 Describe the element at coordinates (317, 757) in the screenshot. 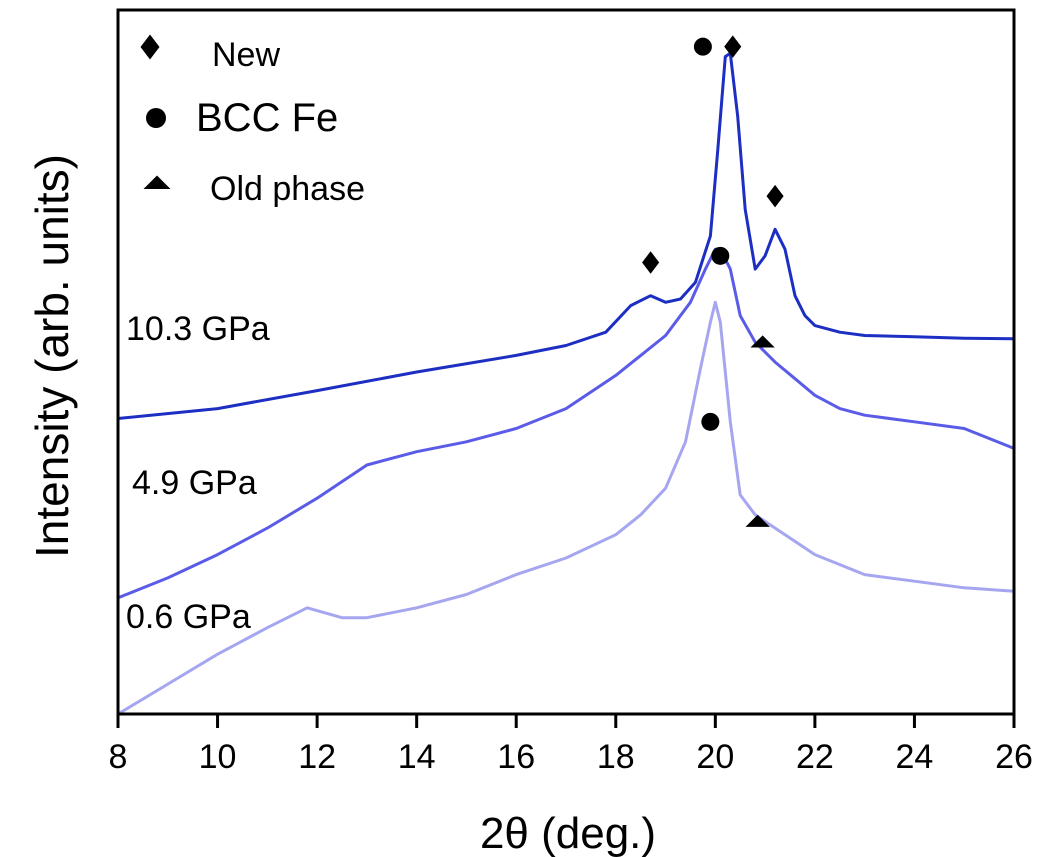

I see `x-tick-label-12: 12` at that location.